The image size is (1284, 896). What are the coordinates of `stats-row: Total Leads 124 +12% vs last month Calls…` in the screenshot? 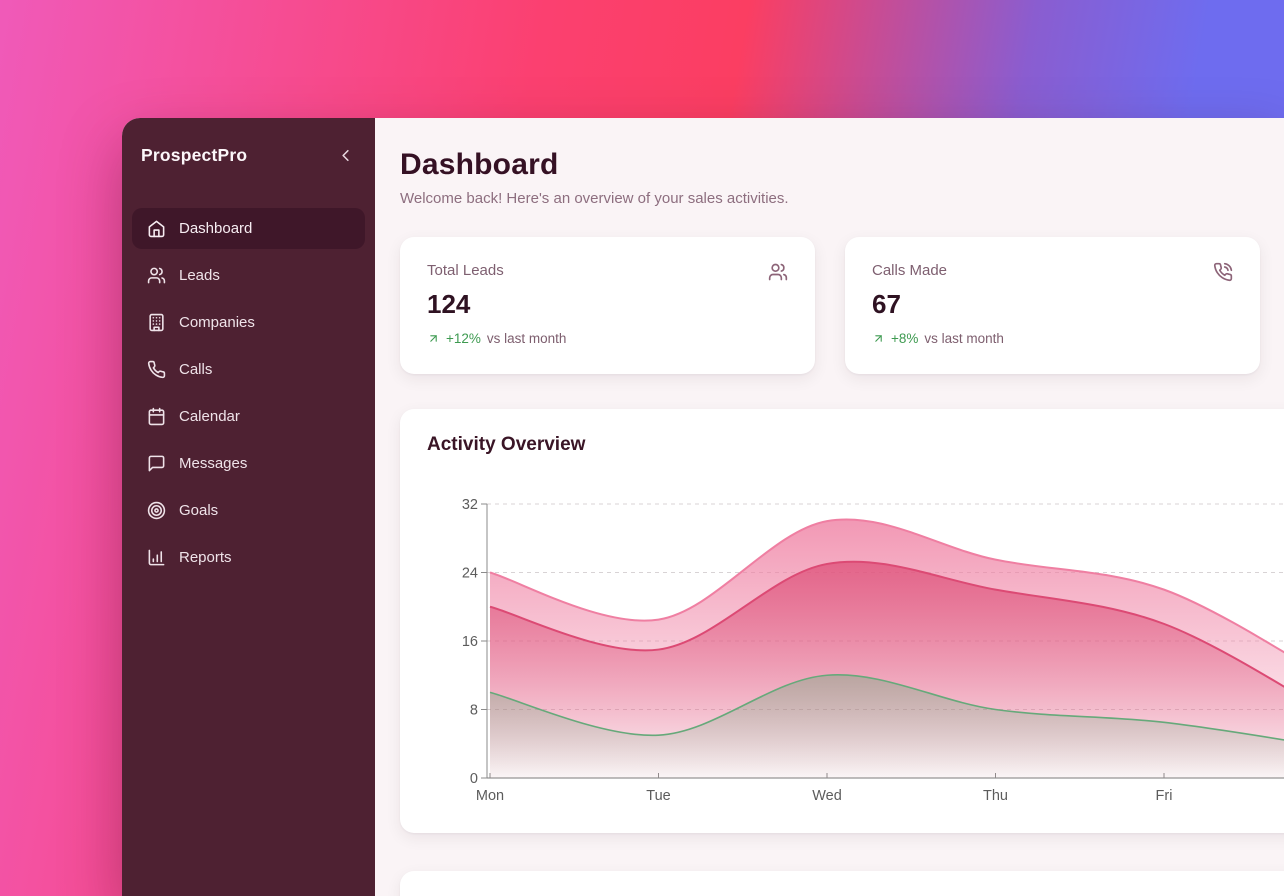 It's located at (842, 305).